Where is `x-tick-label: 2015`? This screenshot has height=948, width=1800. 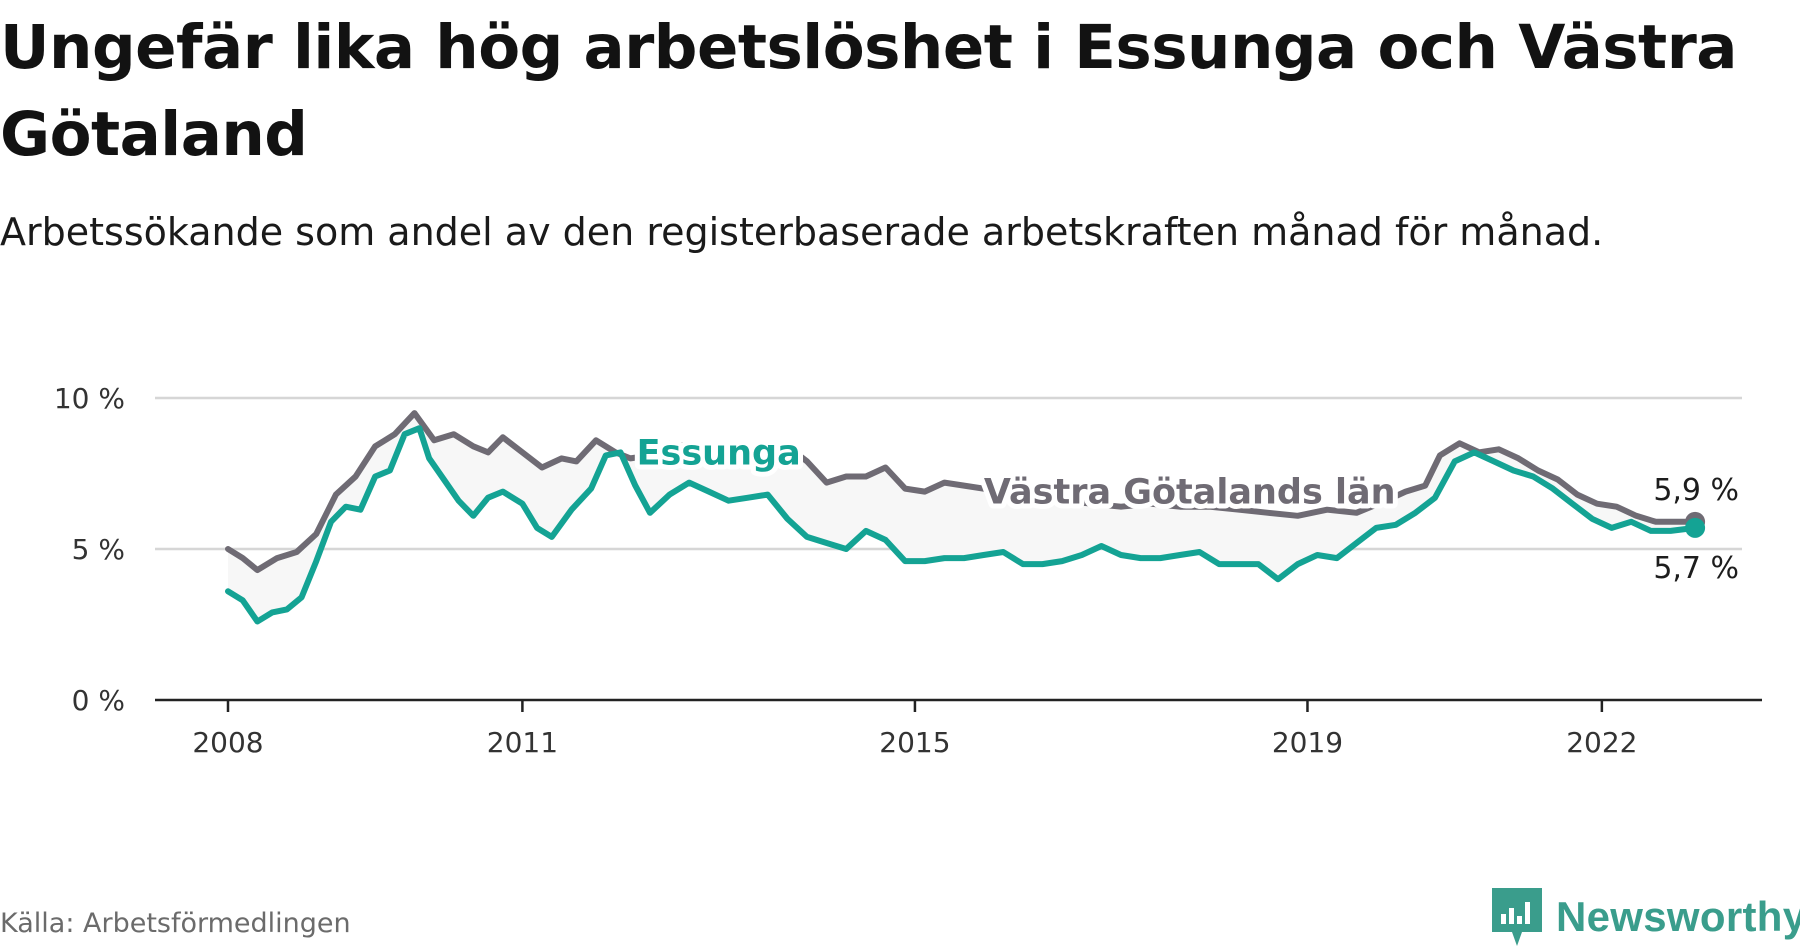
x-tick-label: 2015 is located at coordinates (914, 742).